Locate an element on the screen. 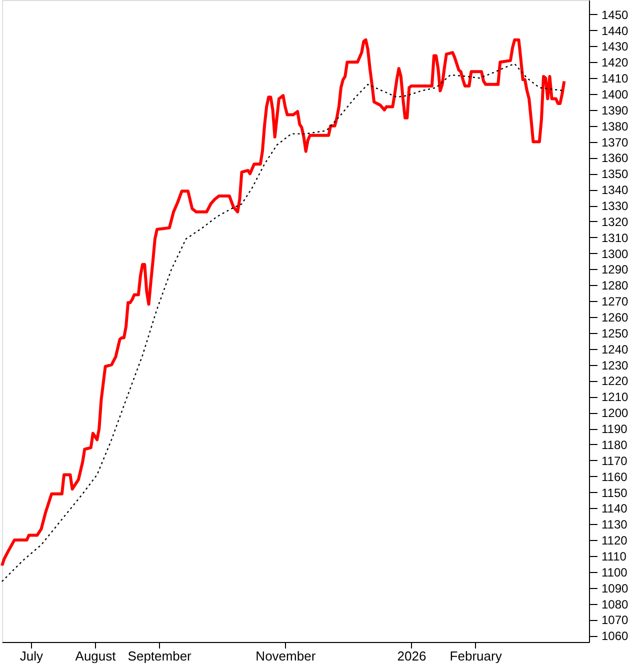  y-tick-label: 1240 is located at coordinates (615, 349).